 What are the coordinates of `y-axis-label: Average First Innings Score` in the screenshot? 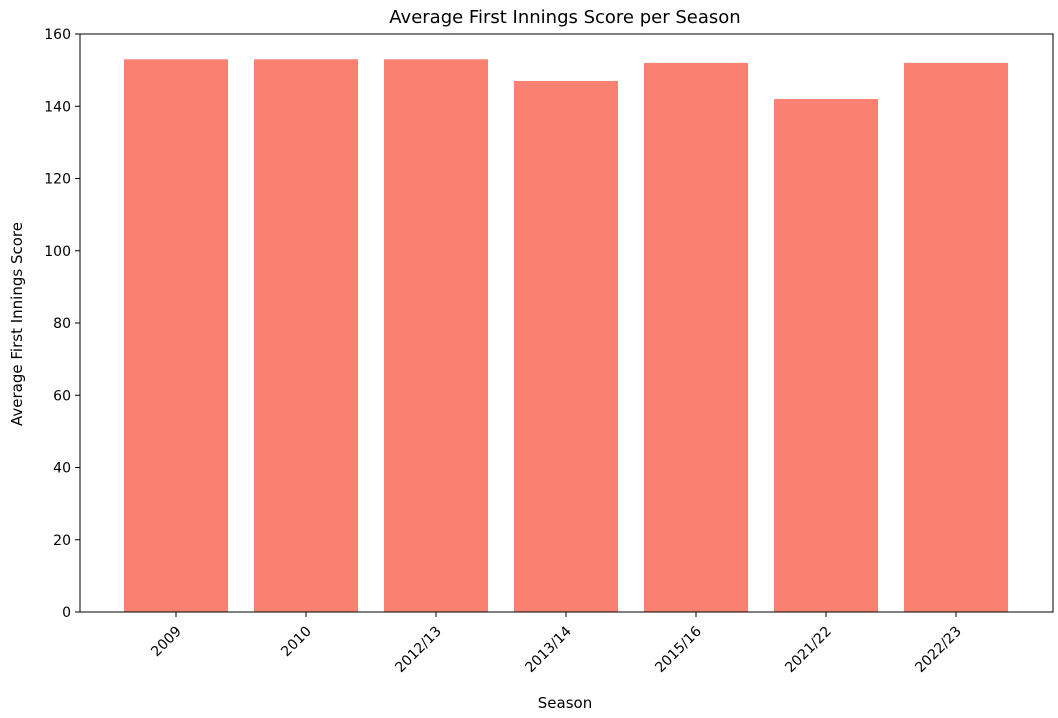 It's located at (17, 324).